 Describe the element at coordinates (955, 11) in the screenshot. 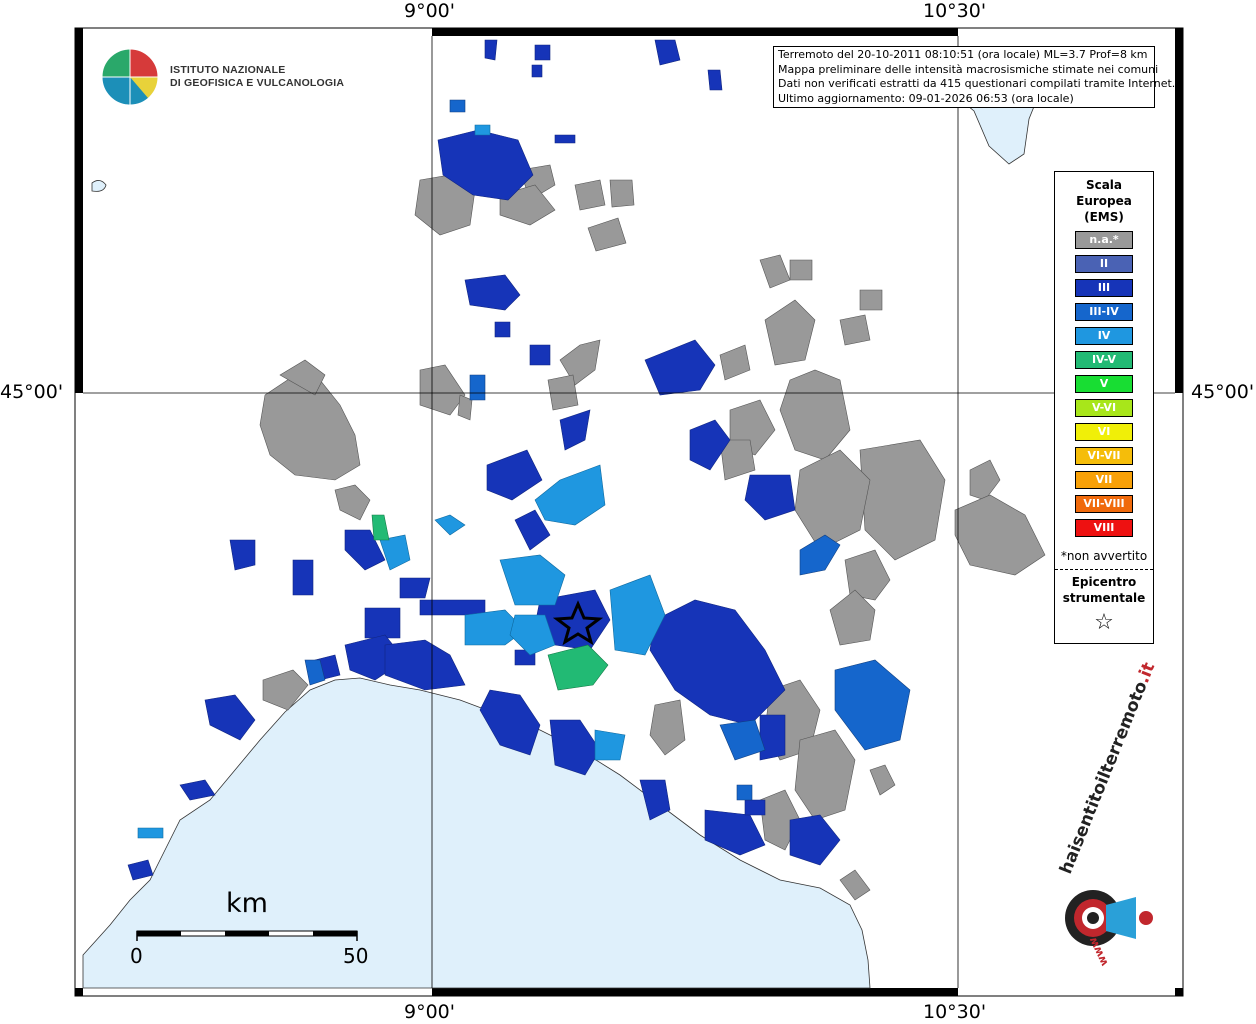

I see `lon-label-top-10-30: 10°30'` at that location.